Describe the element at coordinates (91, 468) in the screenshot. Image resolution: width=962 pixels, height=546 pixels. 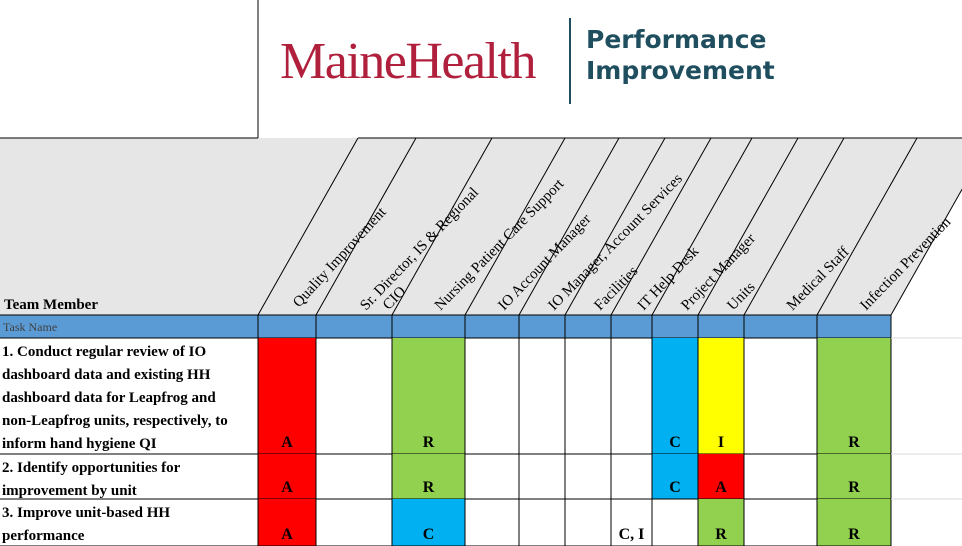
I see `task-text-line: 2. Identify opportunities for` at that location.